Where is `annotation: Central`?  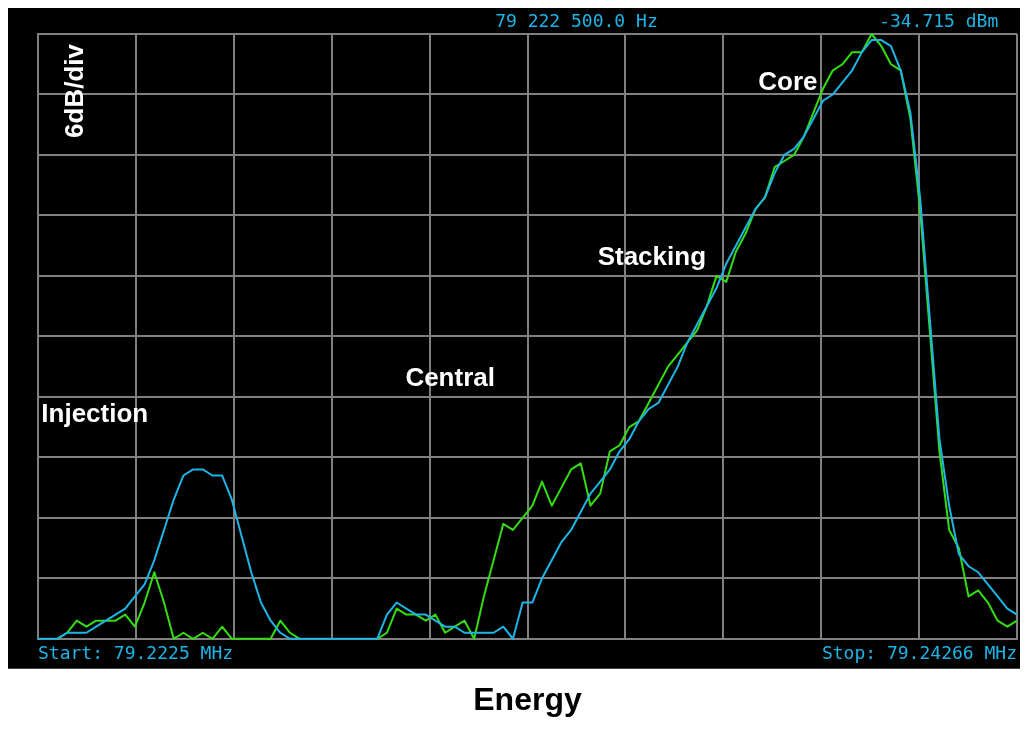 annotation: Central is located at coordinates (450, 376).